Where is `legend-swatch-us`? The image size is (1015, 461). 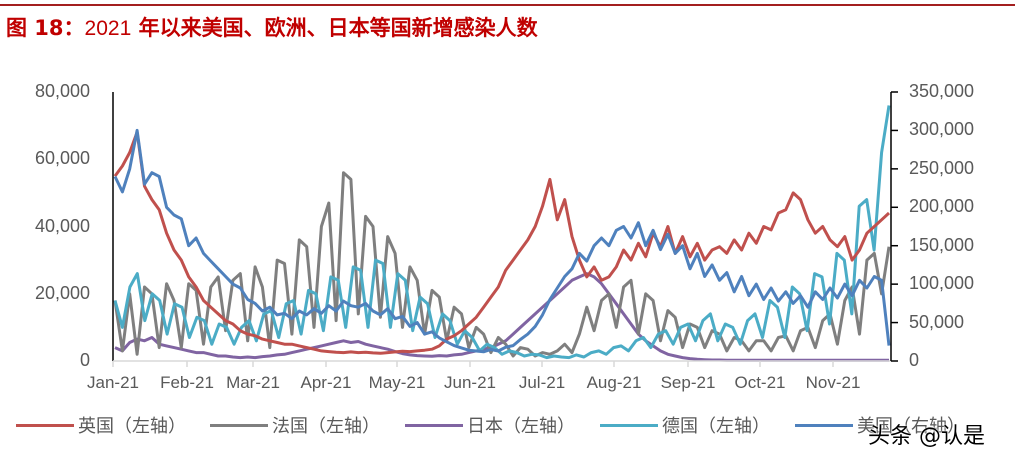 legend-swatch-us is located at coordinates (824, 425).